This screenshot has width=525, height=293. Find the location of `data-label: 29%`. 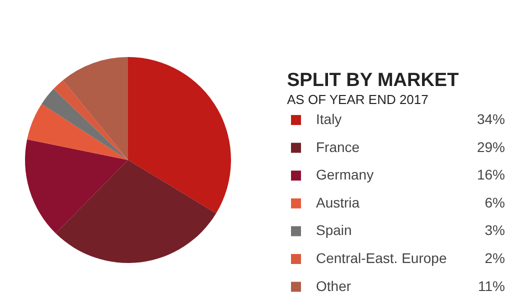

data-label: 29% is located at coordinates (490, 146).